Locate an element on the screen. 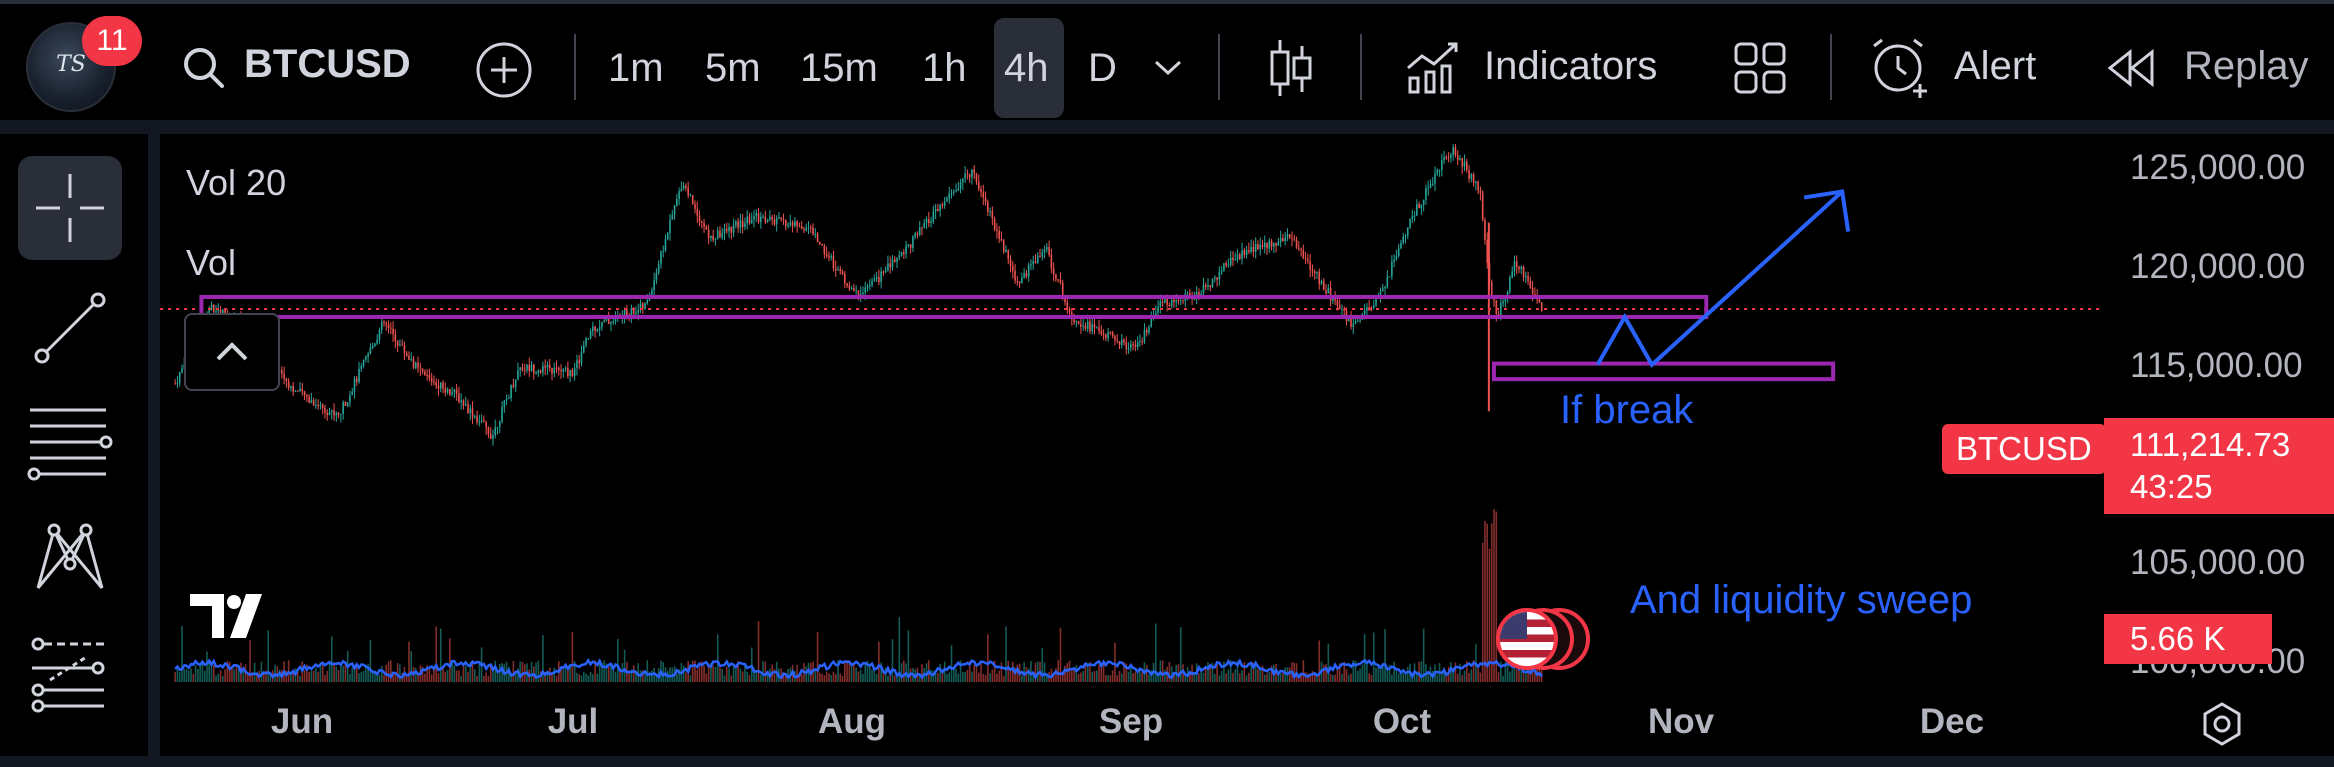 This screenshot has height=767, width=2334. search-icon is located at coordinates (204, 68).